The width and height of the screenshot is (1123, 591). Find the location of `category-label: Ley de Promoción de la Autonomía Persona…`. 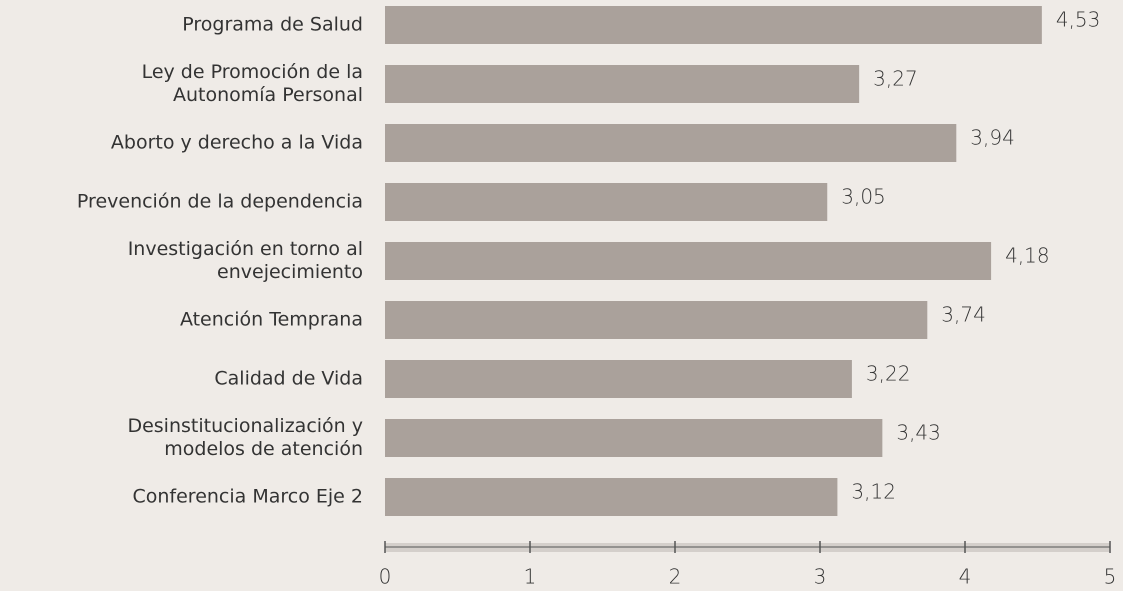

category-label: Ley de Promoción de la Autonomía Persona… is located at coordinates (252, 83).